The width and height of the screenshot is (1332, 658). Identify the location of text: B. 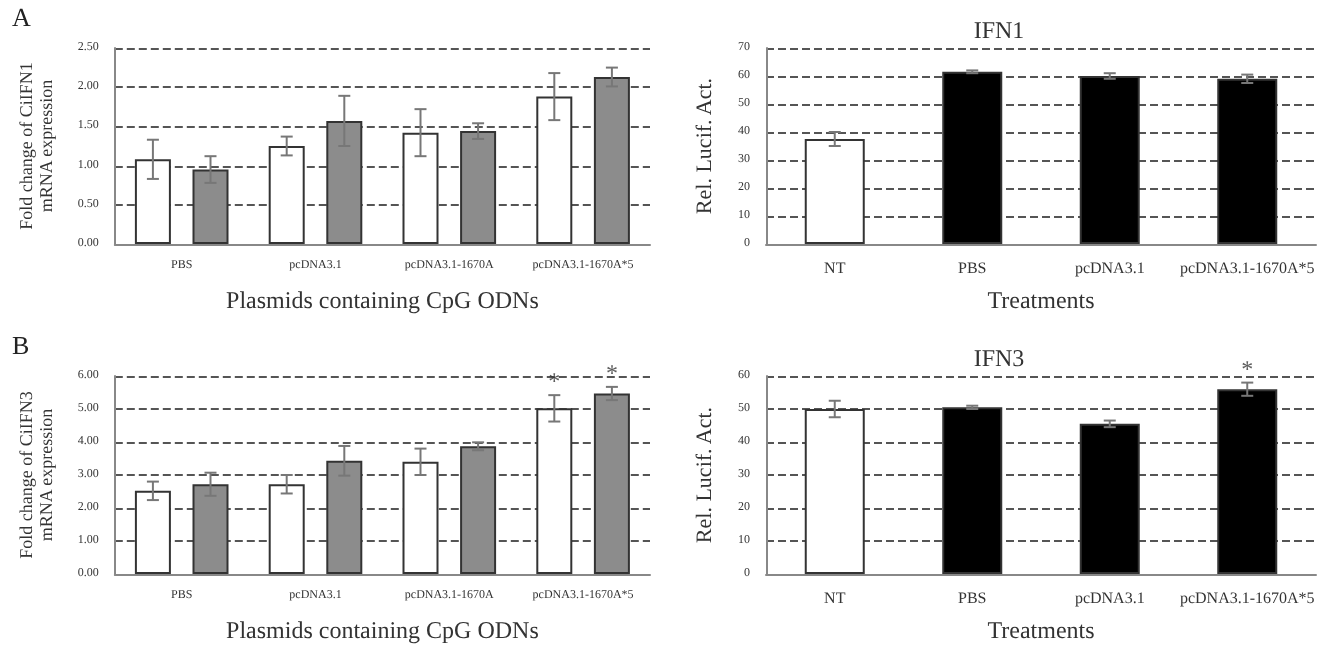
(21, 345).